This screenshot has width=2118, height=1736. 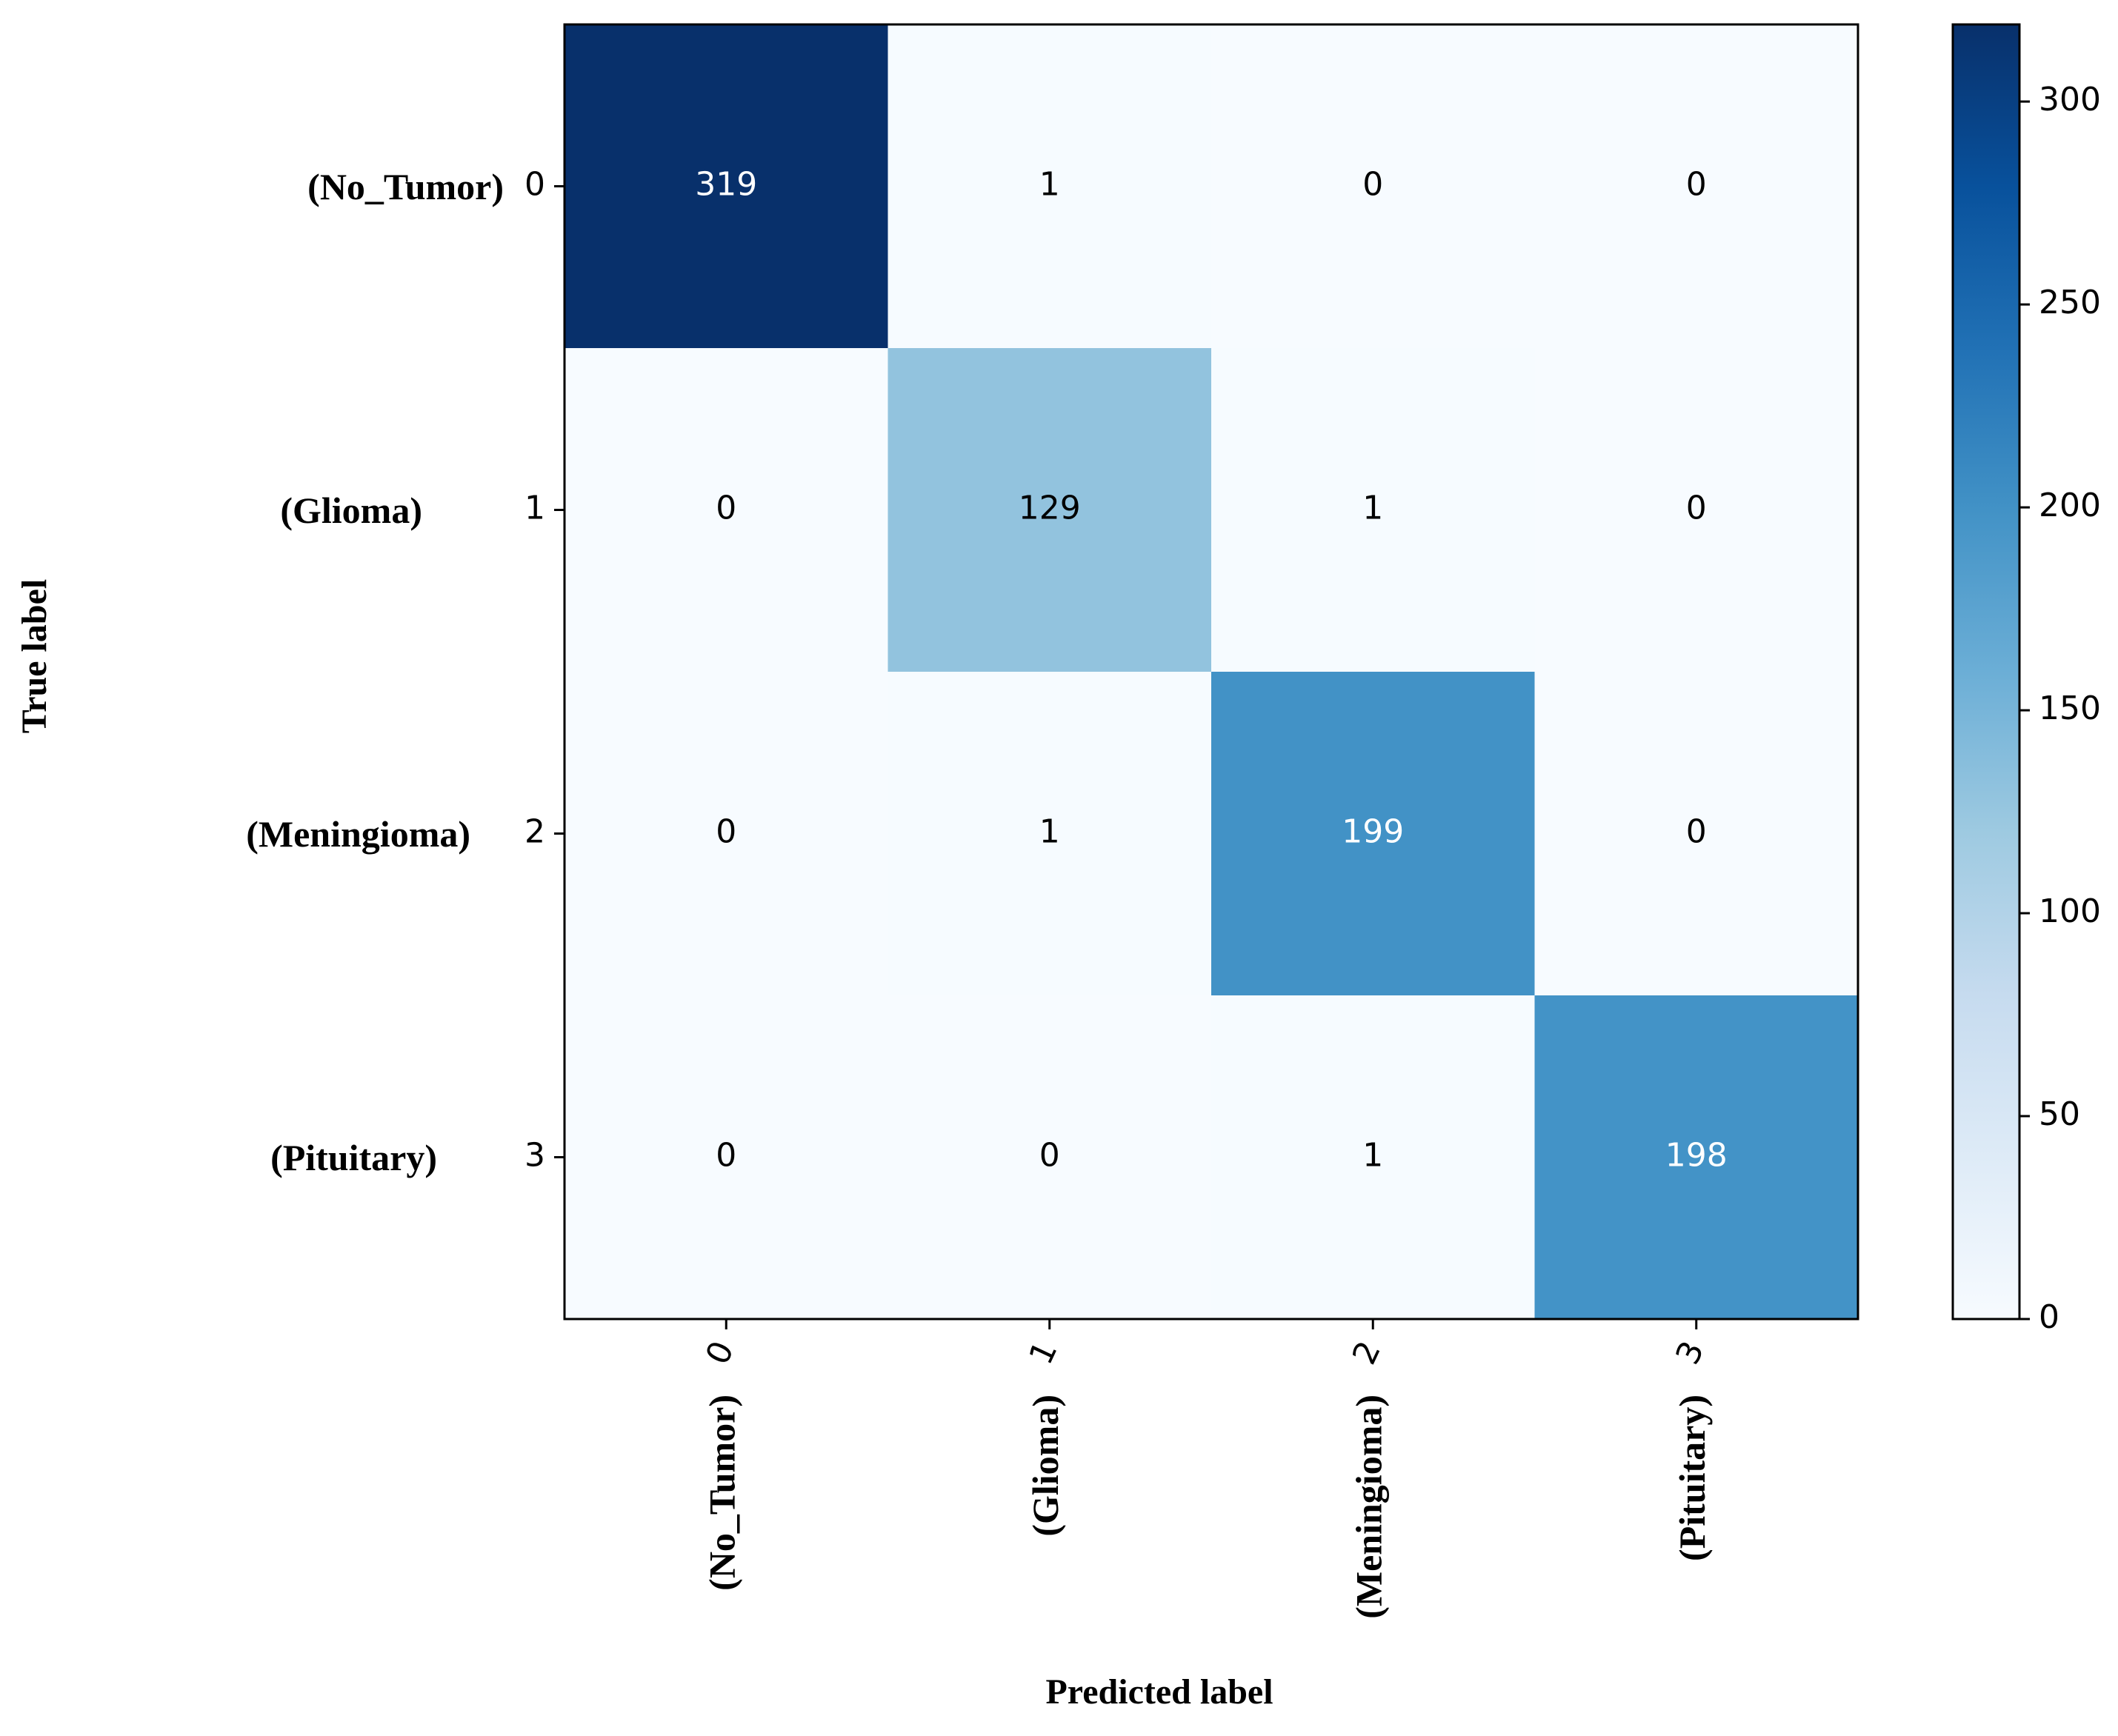 I want to click on colorbar-tick-label-6: 300, so click(x=2070, y=99).